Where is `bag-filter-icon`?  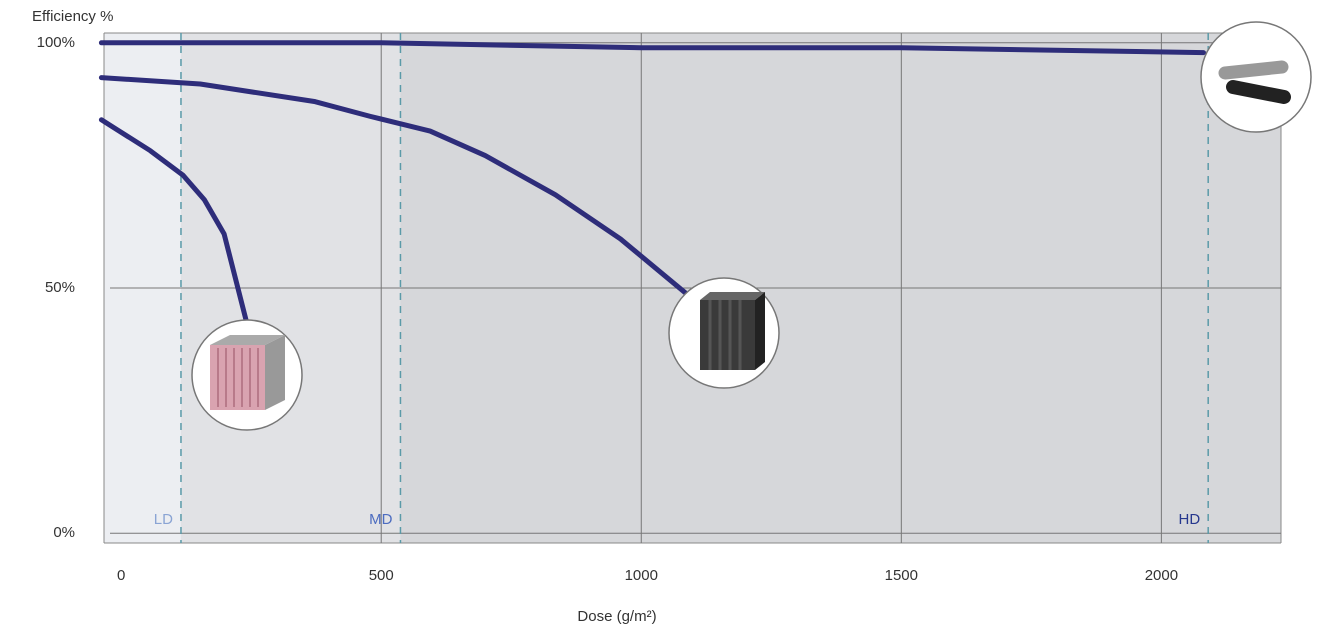
bag-filter-icon is located at coordinates (247, 375).